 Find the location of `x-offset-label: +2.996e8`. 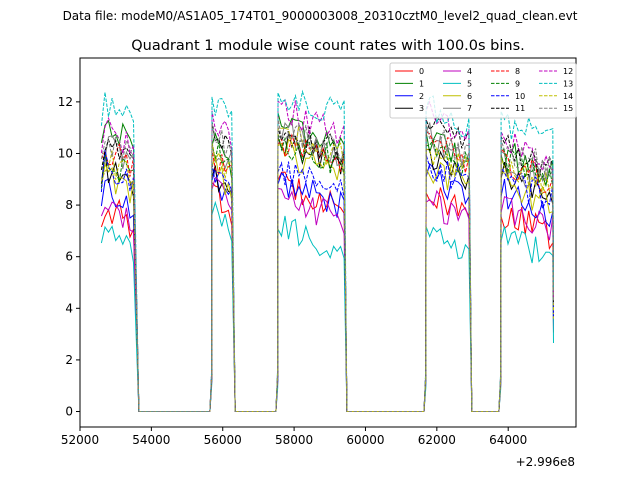

x-offset-label: +2.996e8 is located at coordinates (545, 462).